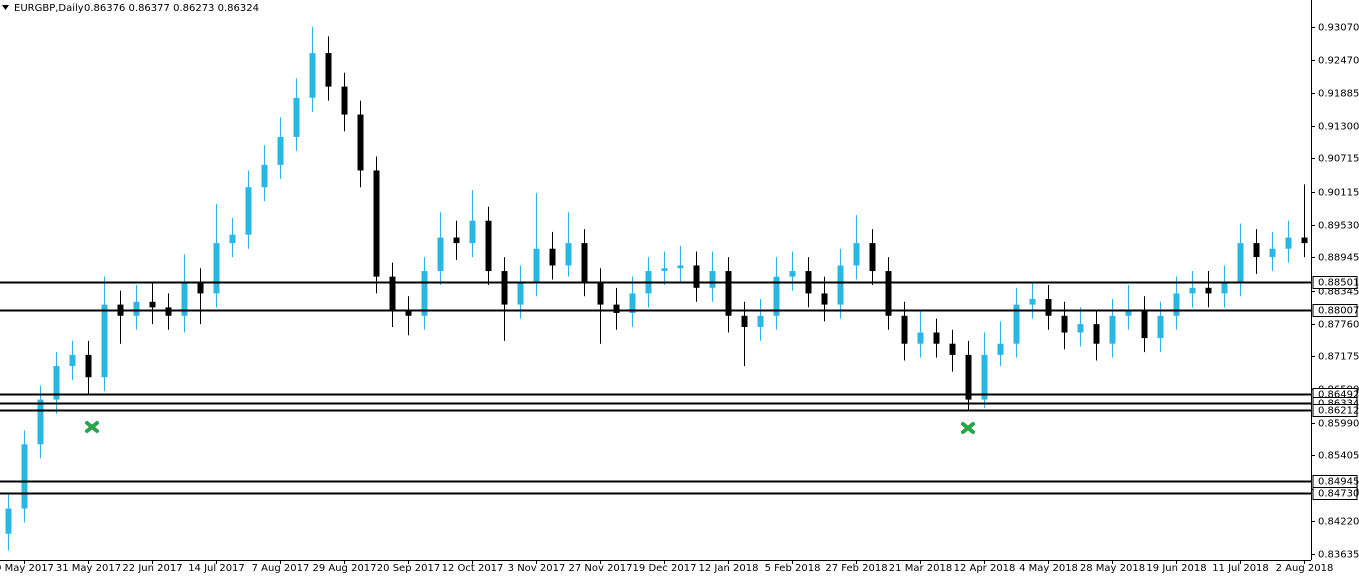 This screenshot has width=1359, height=577. Describe the element at coordinates (1338, 193) in the screenshot. I see `y-tick-label: 0.90115` at that location.